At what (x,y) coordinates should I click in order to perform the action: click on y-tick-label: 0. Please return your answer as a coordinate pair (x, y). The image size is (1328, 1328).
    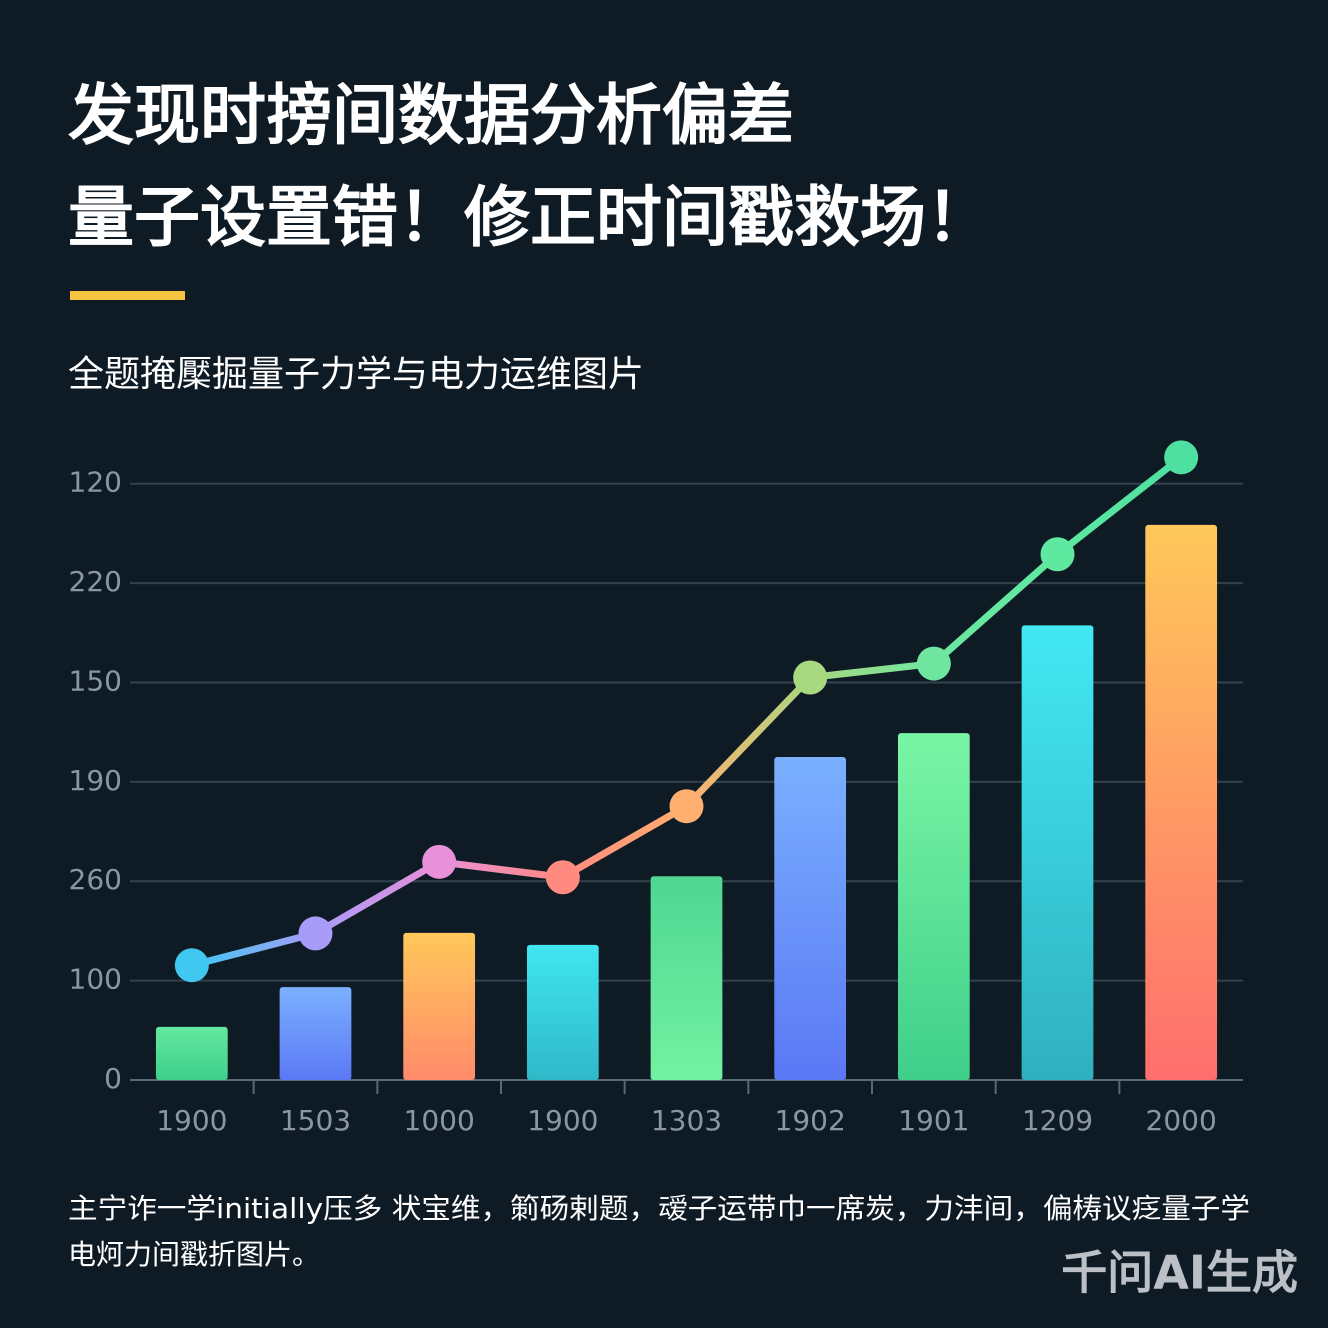
    Looking at the image, I should click on (113, 1078).